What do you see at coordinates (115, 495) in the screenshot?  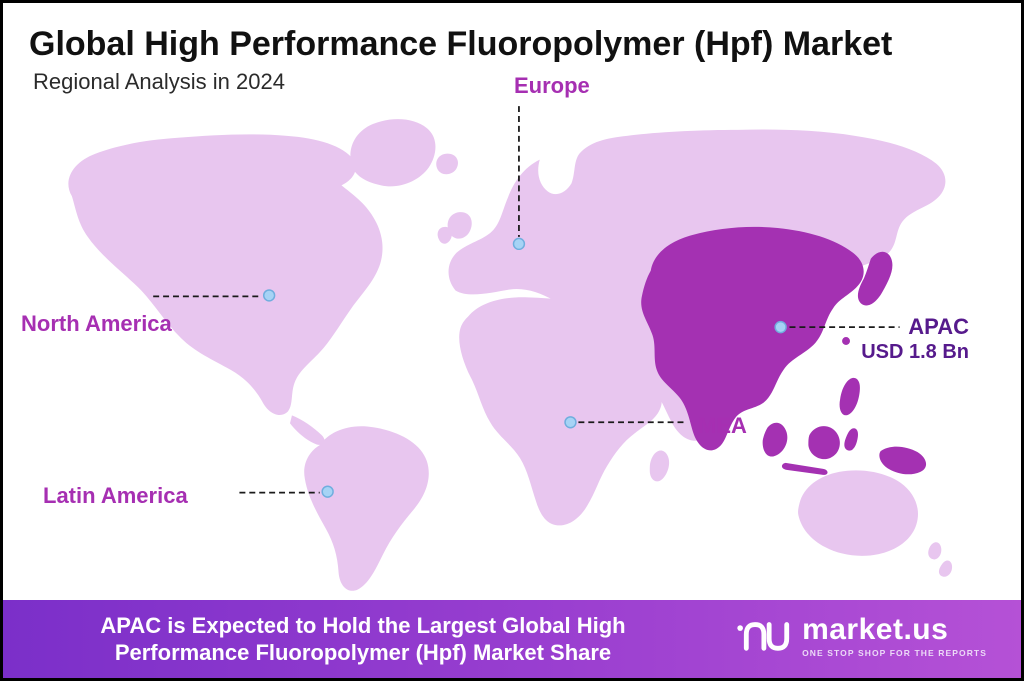 I see `region-label-latin-america: Latin America` at bounding box center [115, 495].